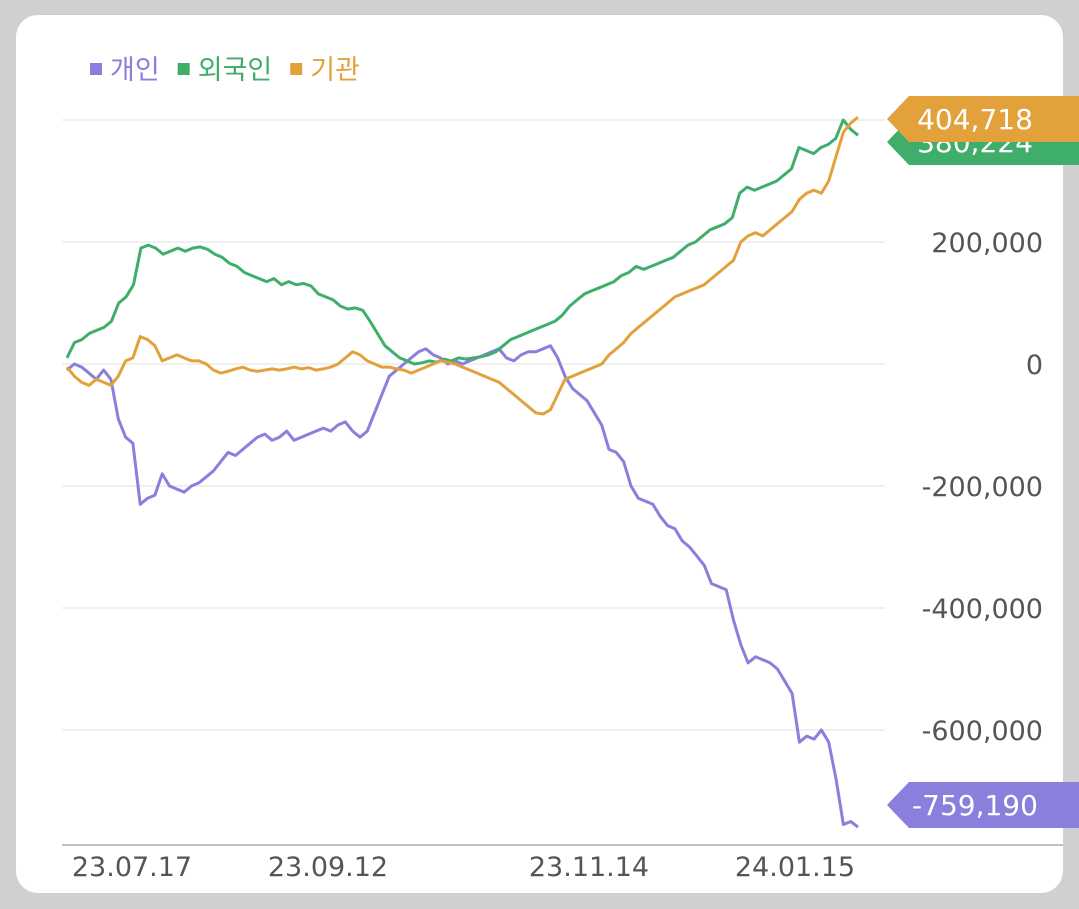 This screenshot has height=909, width=1079. What do you see at coordinates (335, 70) in the screenshot?
I see `legend-label: 기관` at bounding box center [335, 70].